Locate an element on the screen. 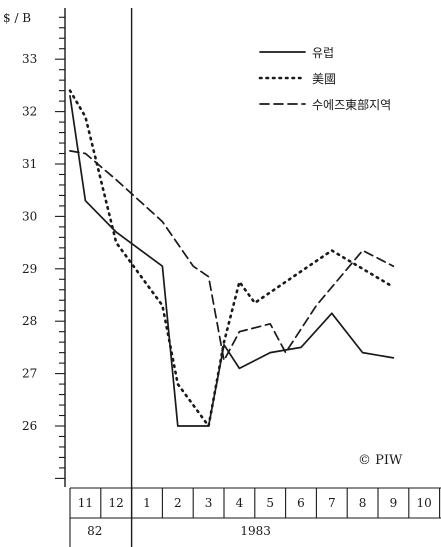 The height and width of the screenshot is (547, 441). month-label: 5 is located at coordinates (270, 503).